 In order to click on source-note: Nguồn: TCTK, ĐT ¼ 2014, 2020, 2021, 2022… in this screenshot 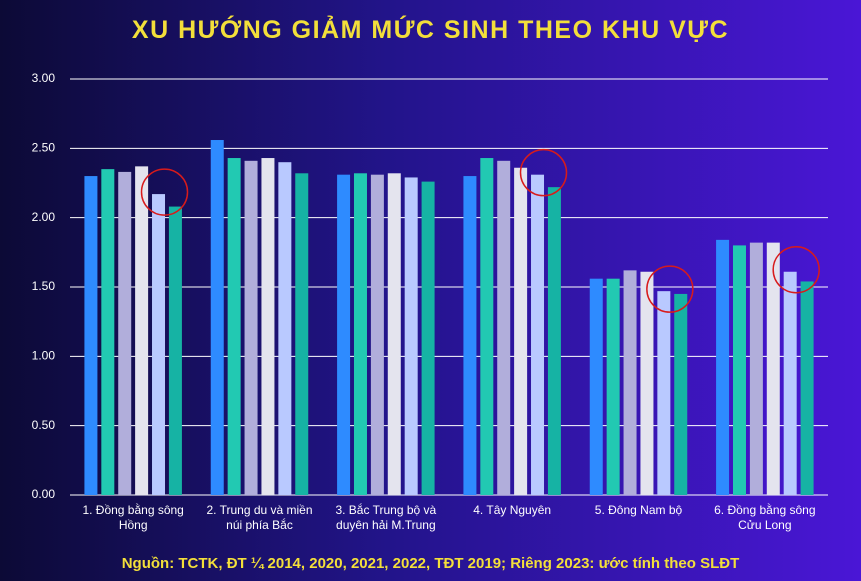, I will do `click(430, 563)`.